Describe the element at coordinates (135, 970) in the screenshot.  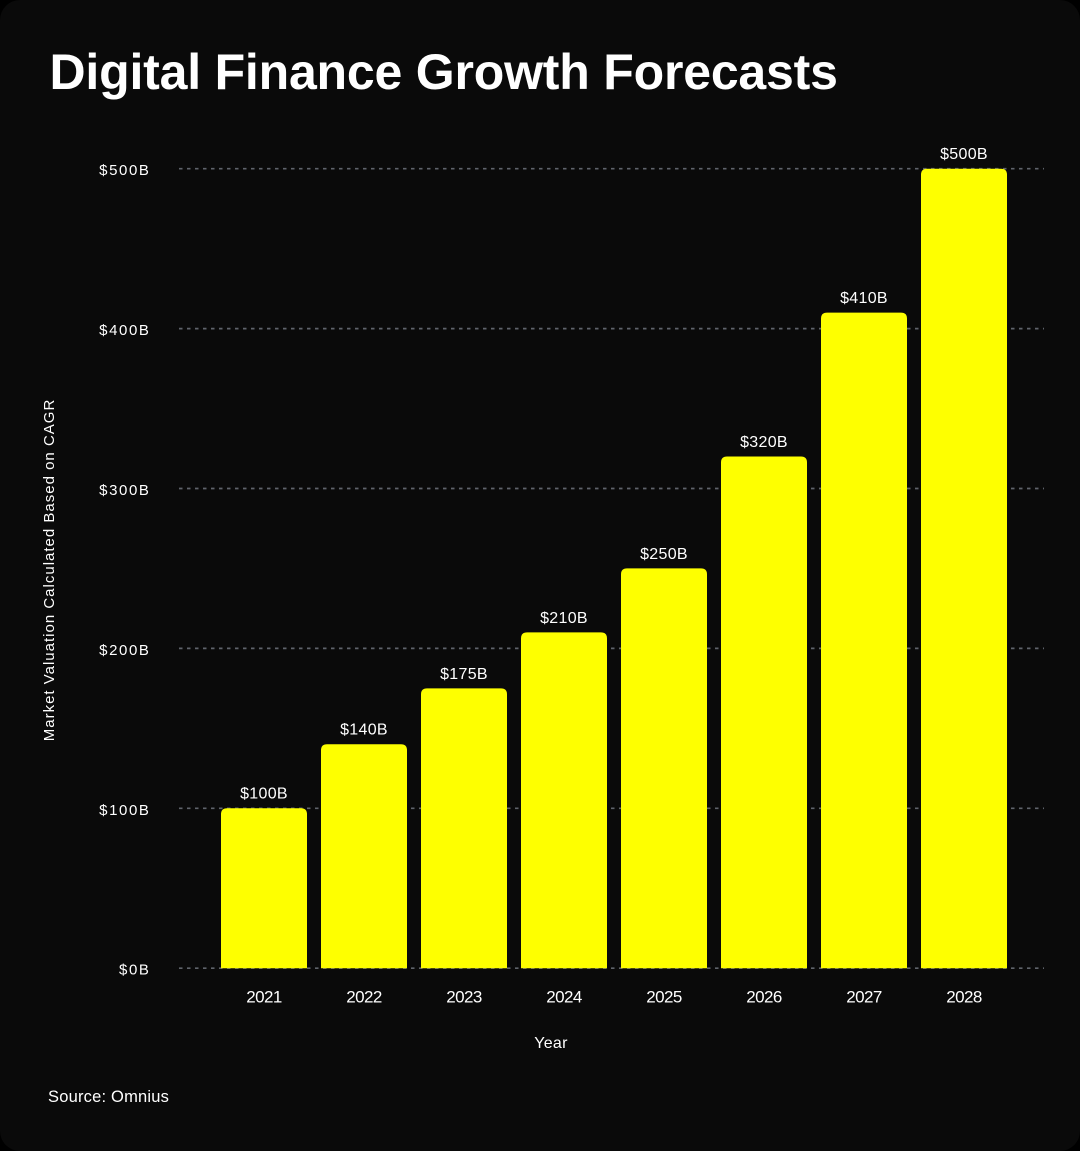
I see `svg-text: $0B` at that location.